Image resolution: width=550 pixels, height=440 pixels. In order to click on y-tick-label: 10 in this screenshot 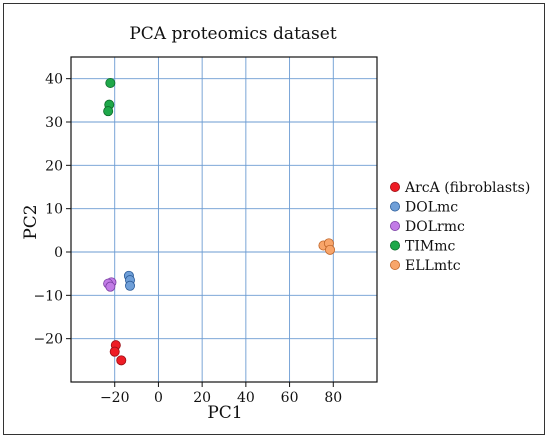, I will do `click(54, 210)`.